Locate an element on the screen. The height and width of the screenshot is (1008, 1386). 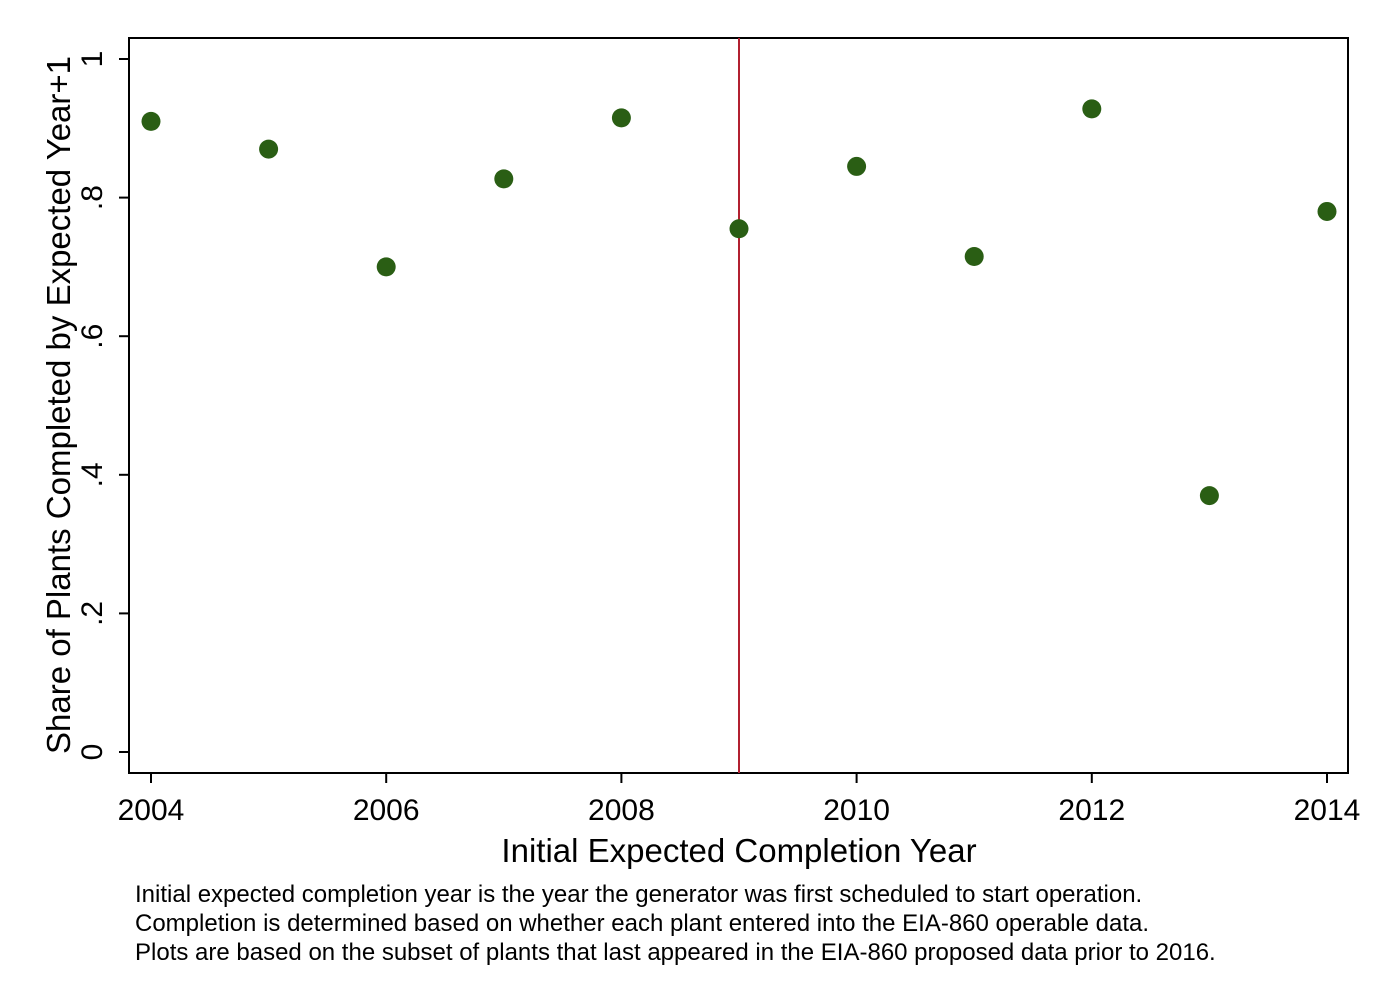
y-tick-label: .8 is located at coordinates (92, 197).